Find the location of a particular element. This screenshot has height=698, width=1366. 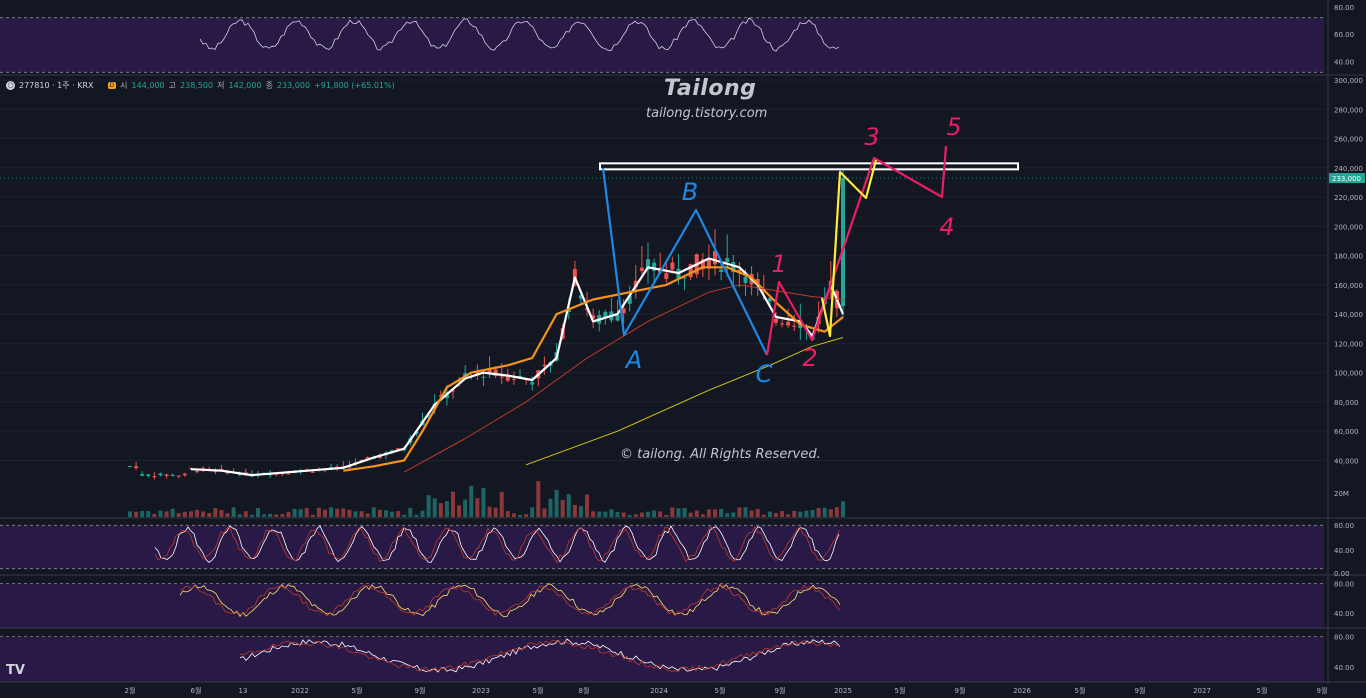

change-value: +91,800 (+65.01%) is located at coordinates (354, 85).